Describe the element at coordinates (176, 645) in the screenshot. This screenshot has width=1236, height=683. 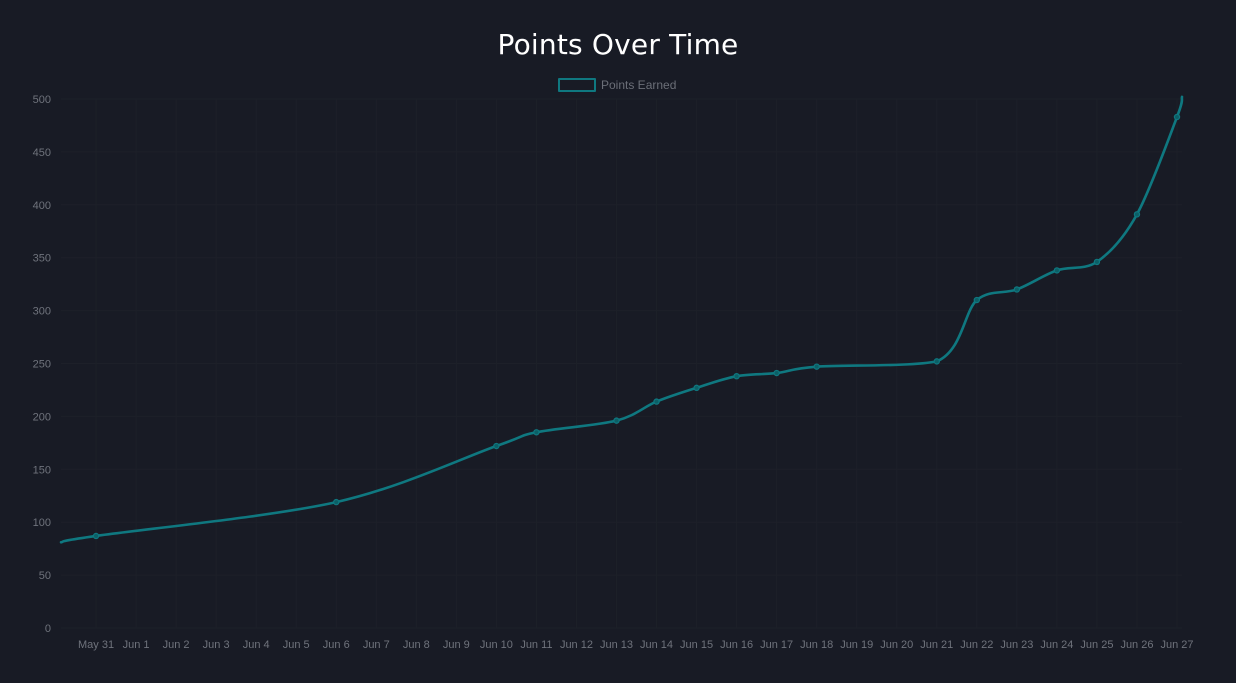
I see `x-tick-label: Jun 2` at that location.